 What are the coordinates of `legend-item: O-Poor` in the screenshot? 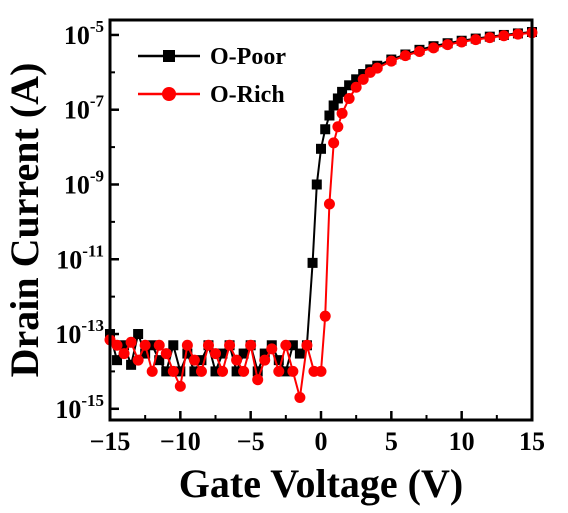 It's located at (212, 57).